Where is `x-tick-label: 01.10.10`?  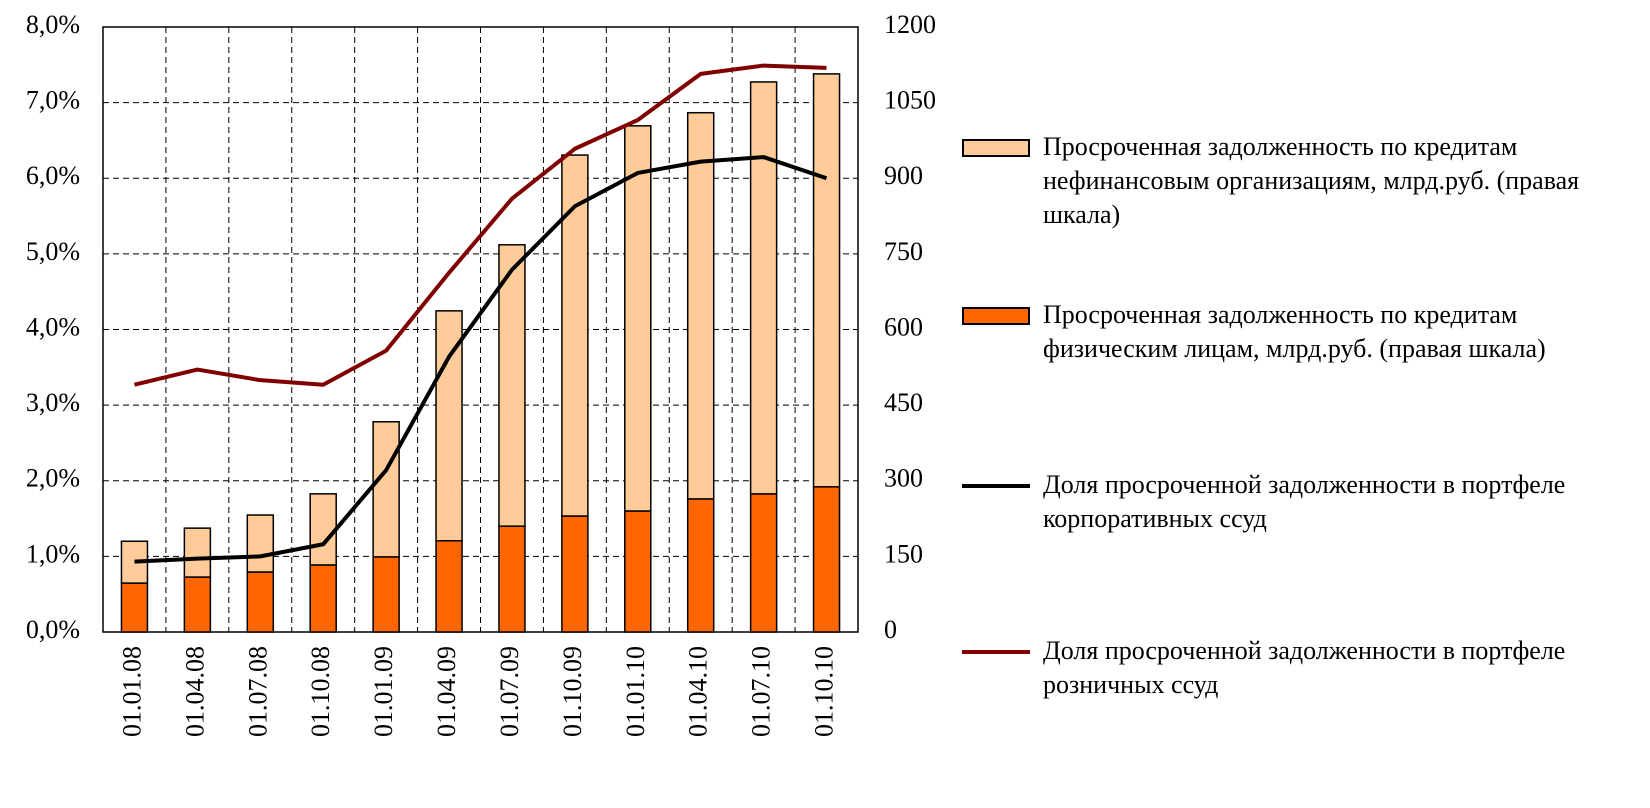
x-tick-label: 01.10.10 is located at coordinates (824, 691).